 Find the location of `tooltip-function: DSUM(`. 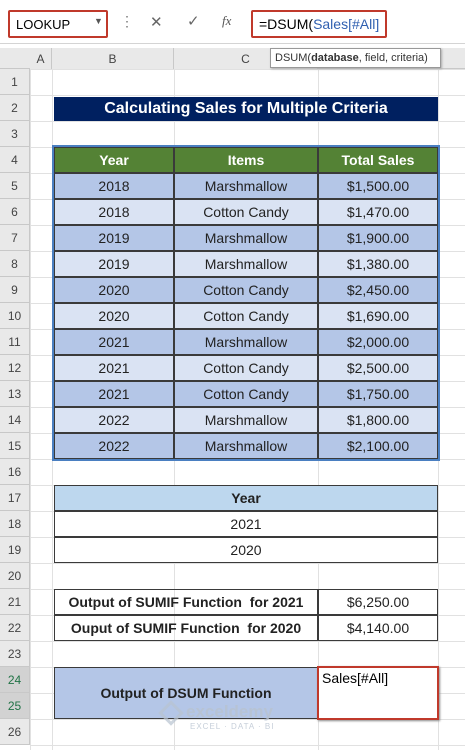

tooltip-function: DSUM( is located at coordinates (293, 58).